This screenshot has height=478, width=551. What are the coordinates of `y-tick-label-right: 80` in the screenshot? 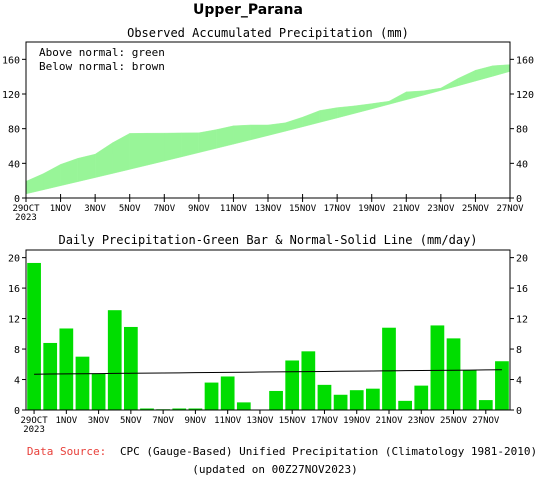 It's located at (522, 130).